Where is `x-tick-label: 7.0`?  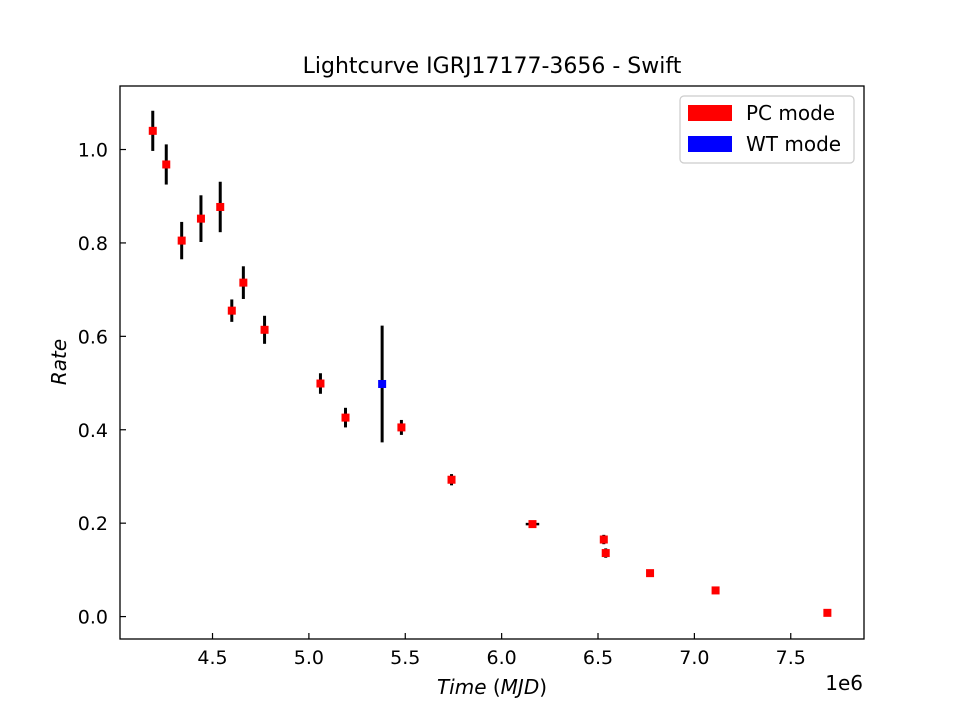 x-tick-label: 7.0 is located at coordinates (694, 658).